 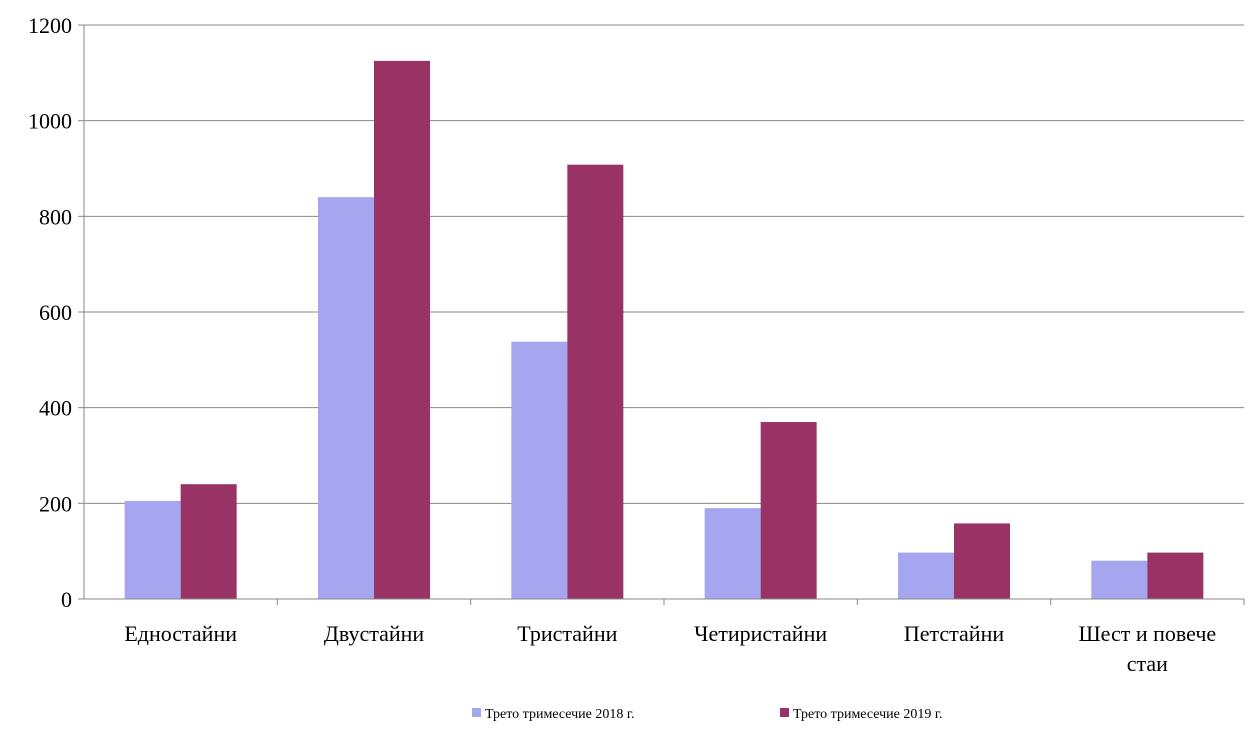 I want to click on x-tick-label-line: Шест и повече, so click(x=1147, y=633).